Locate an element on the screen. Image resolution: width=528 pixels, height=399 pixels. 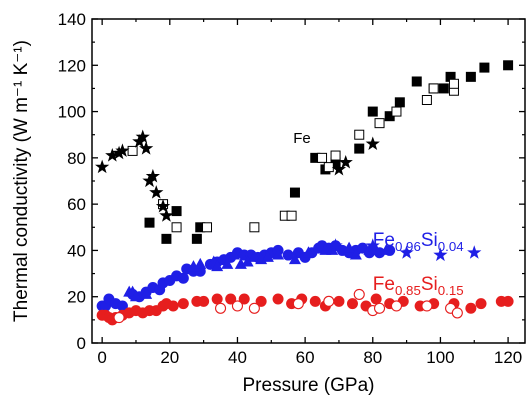
annotation-label: Fe0.85Si0.15 is located at coordinates (418, 286).